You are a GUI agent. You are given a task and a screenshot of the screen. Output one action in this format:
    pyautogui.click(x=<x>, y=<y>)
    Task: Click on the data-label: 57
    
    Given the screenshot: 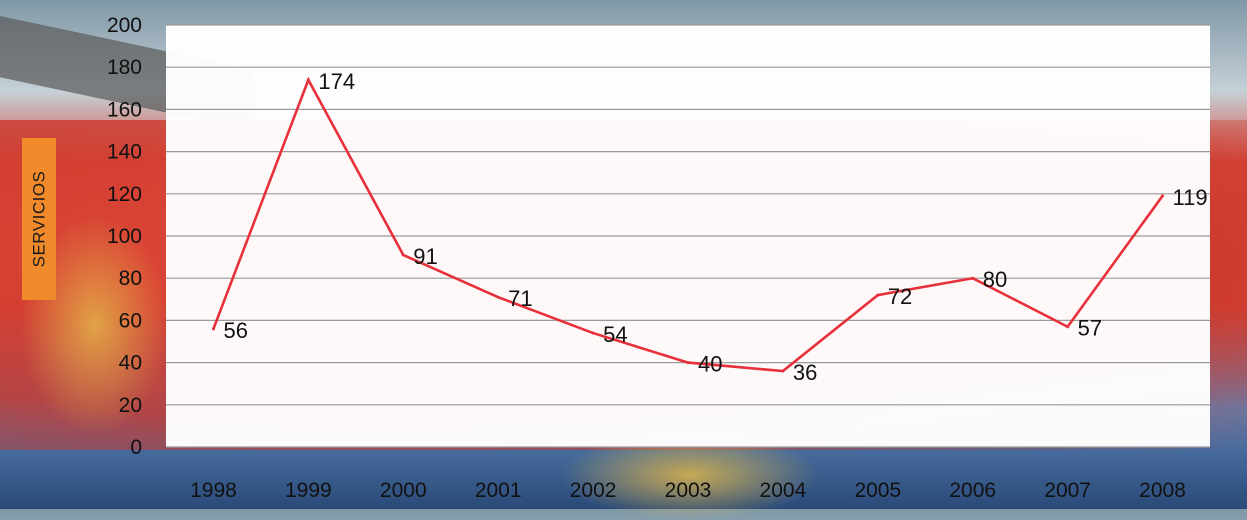 What is the action you would take?
    pyautogui.click(x=1090, y=328)
    